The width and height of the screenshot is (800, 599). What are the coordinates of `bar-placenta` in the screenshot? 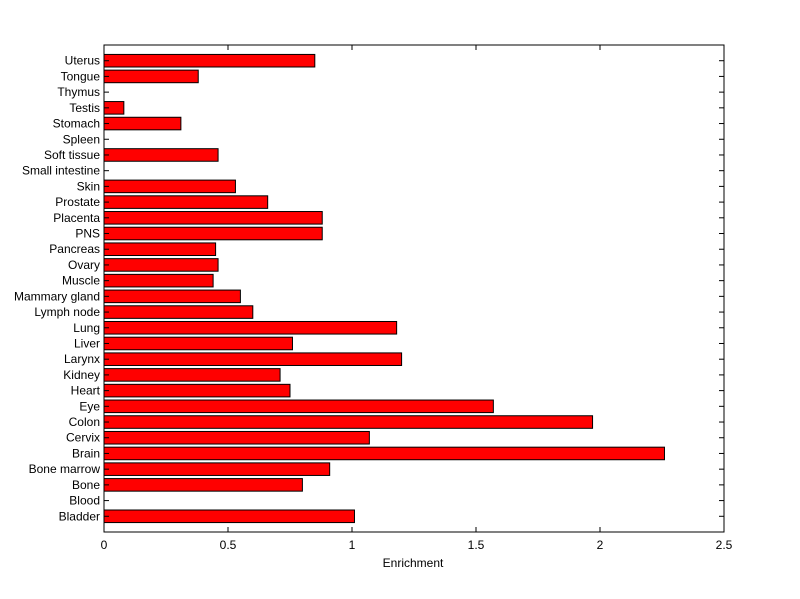 It's located at (213, 218).